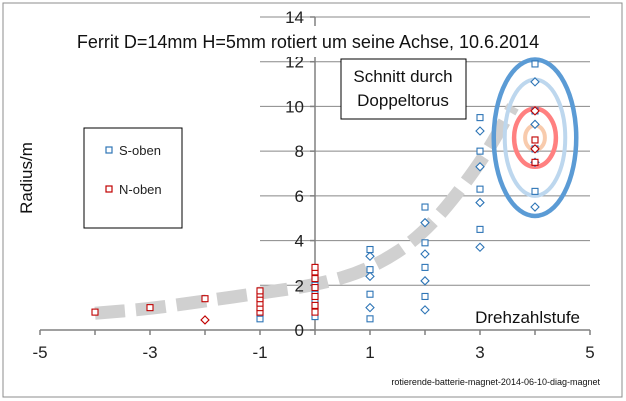 This screenshot has height=401, width=626. Describe the element at coordinates (369, 352) in the screenshot. I see `x-tick-label: 1` at that location.